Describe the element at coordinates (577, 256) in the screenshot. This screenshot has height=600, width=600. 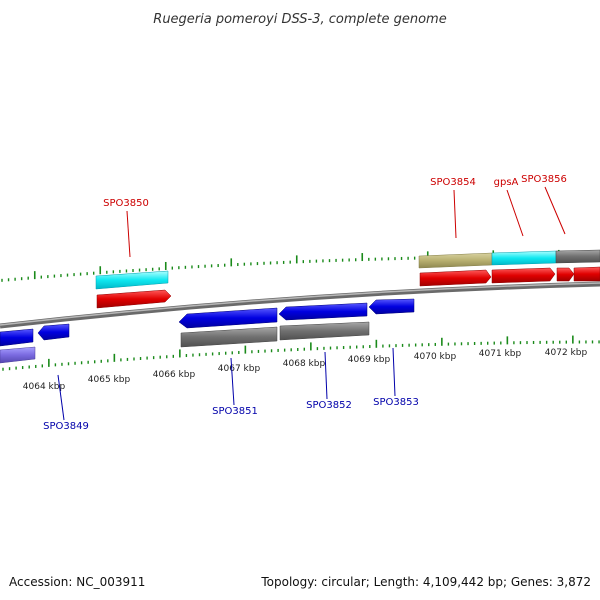
I see `feature-gray-spo3856` at that location.